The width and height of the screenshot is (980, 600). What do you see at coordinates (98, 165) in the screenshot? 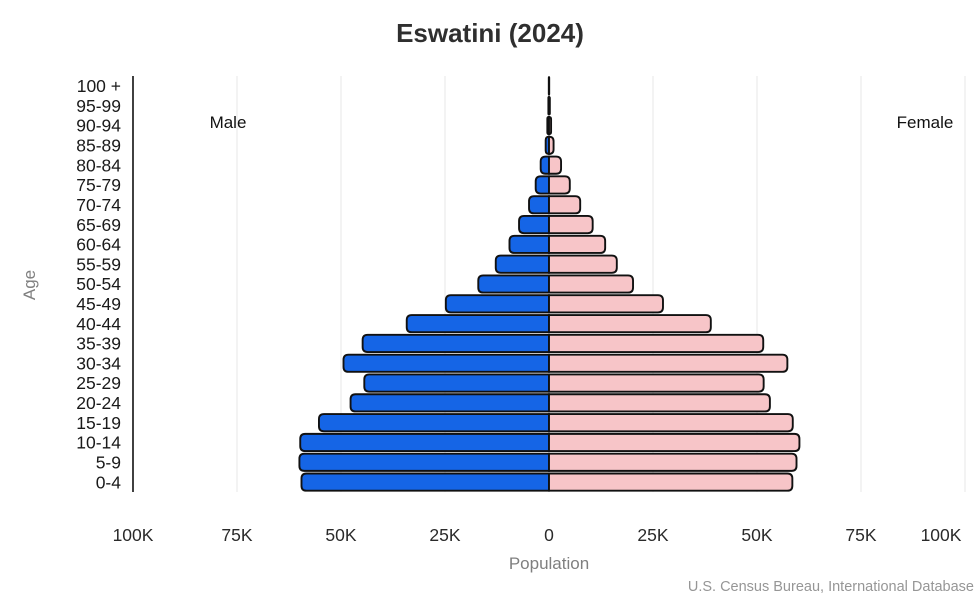
I see `age-tick-label: 80-84` at bounding box center [98, 165].